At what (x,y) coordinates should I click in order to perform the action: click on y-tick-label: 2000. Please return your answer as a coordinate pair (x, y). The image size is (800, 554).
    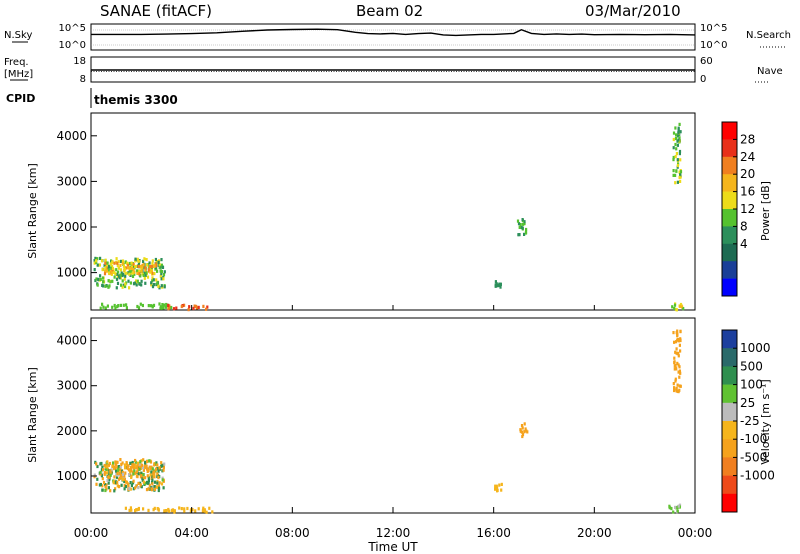
    Looking at the image, I should click on (71, 227).